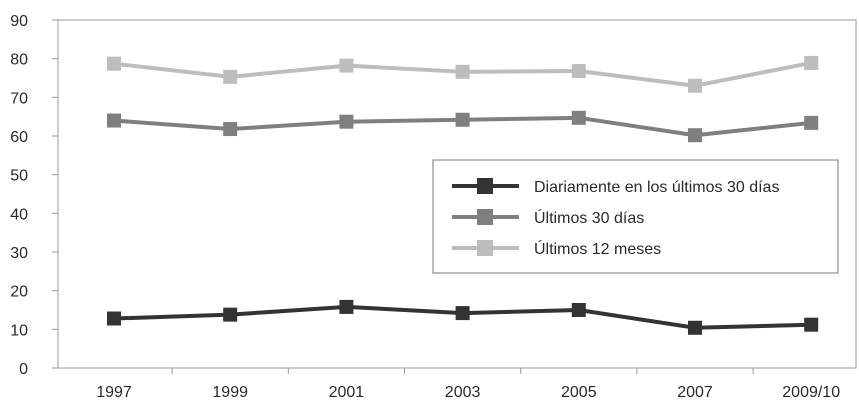 The width and height of the screenshot is (859, 405). I want to click on x-tick-label: 2009/10, so click(811, 392).